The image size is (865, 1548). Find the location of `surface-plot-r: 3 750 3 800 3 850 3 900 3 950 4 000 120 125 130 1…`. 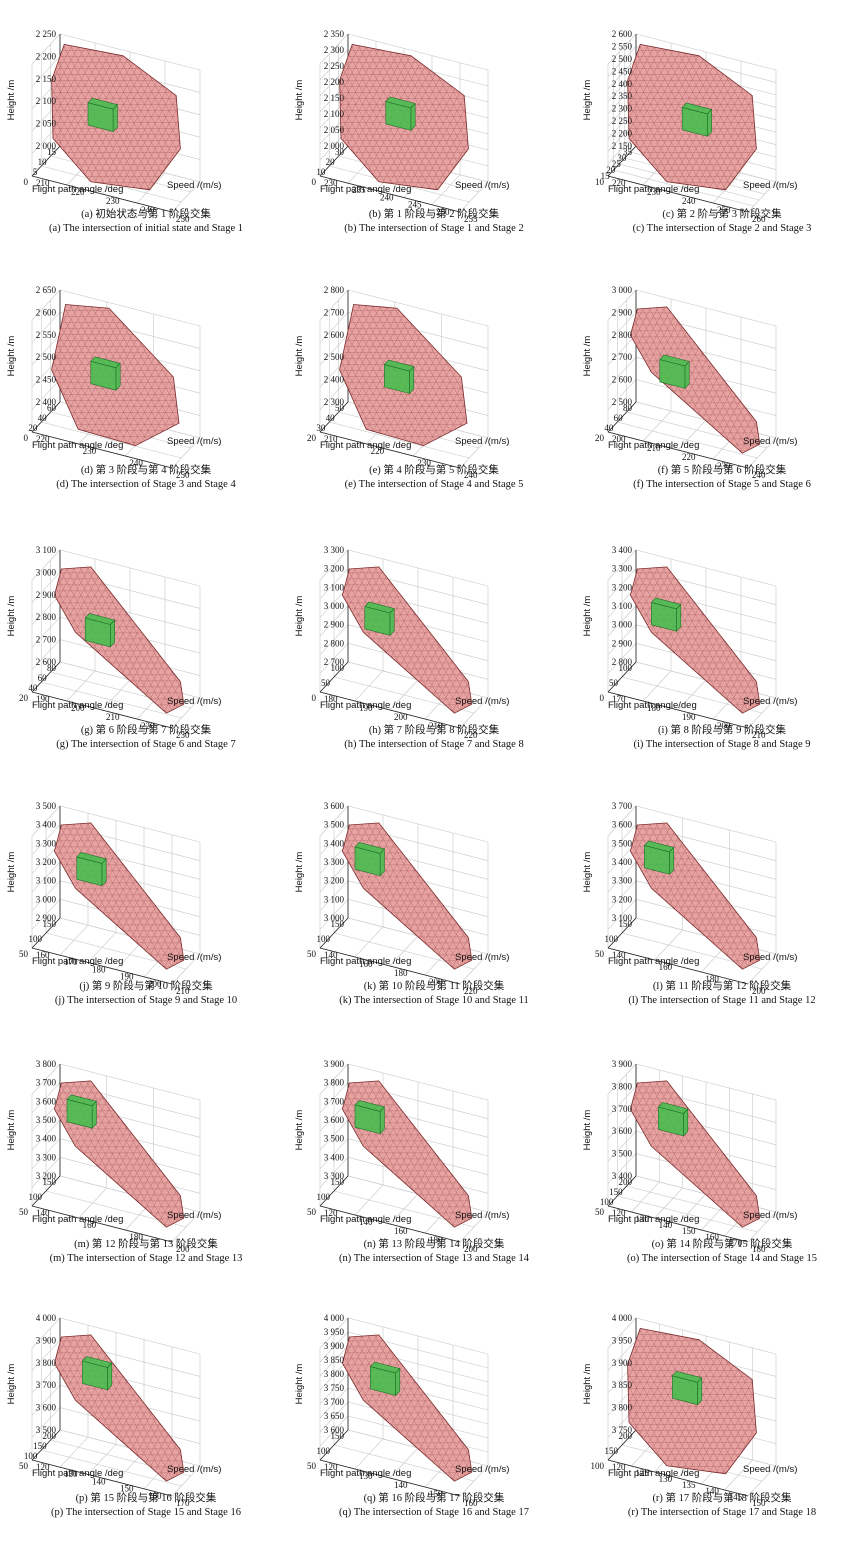

surface-plot-r: 3 750 3 800 3 850 3 900 3 950 4 000 120 125 130 1… is located at coordinates (689, 1410).